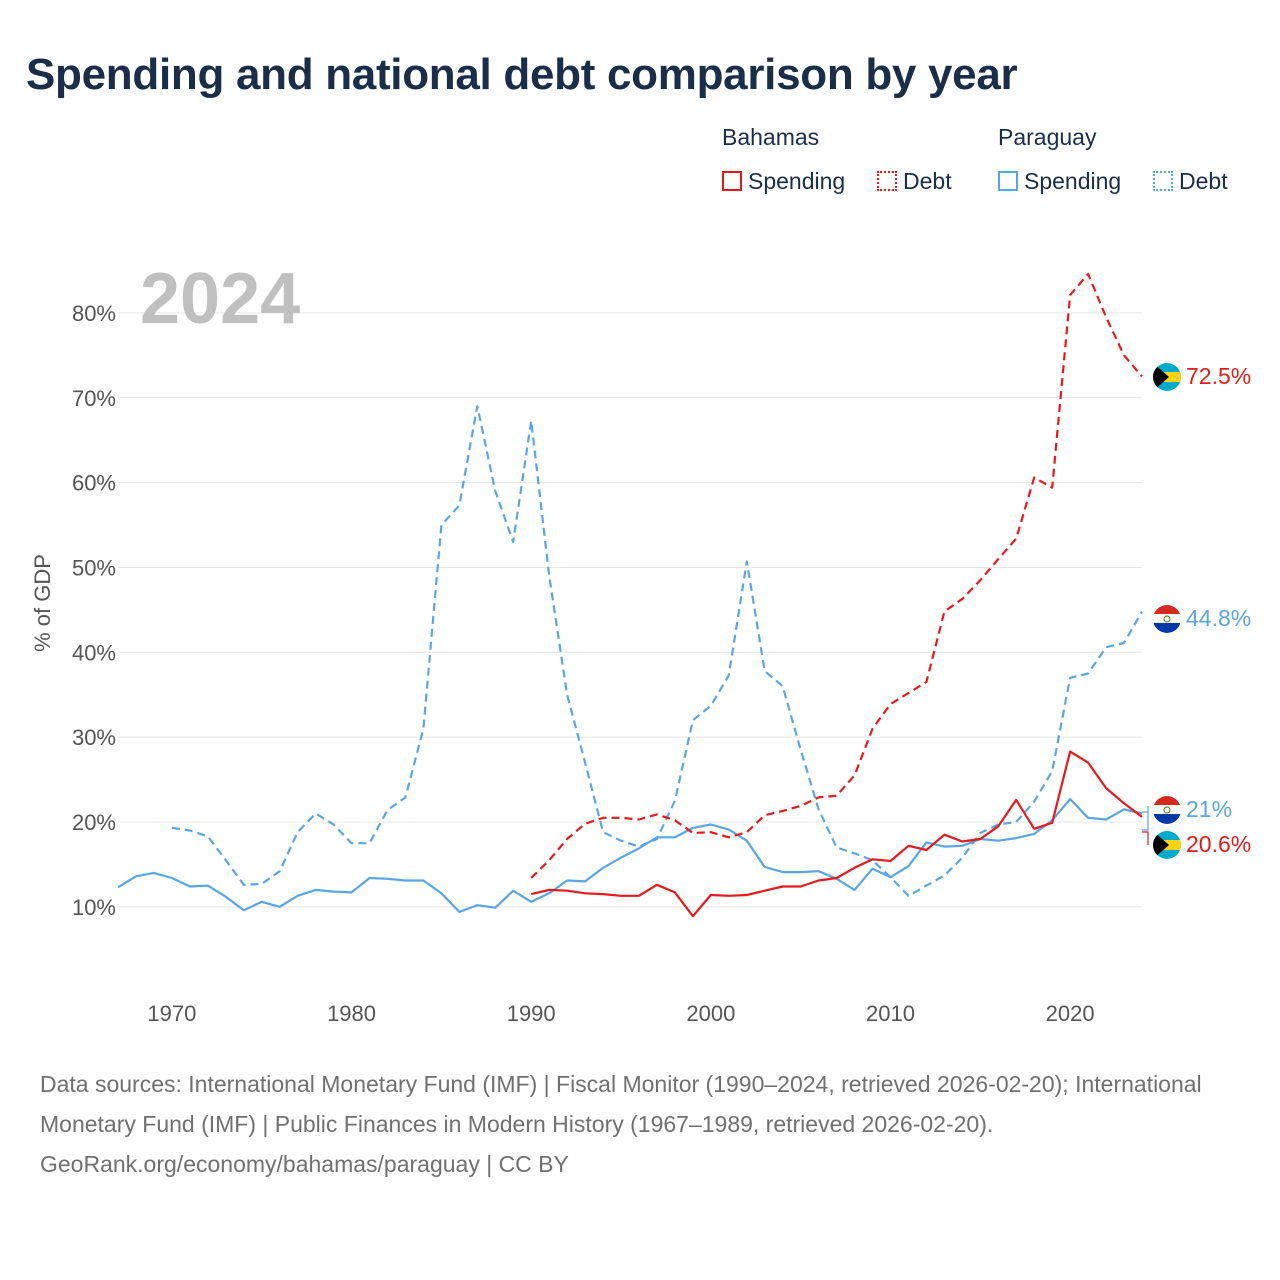 The image size is (1280, 1280). Describe the element at coordinates (890, 1013) in the screenshot. I see `x-tick-label: 2010` at that location.